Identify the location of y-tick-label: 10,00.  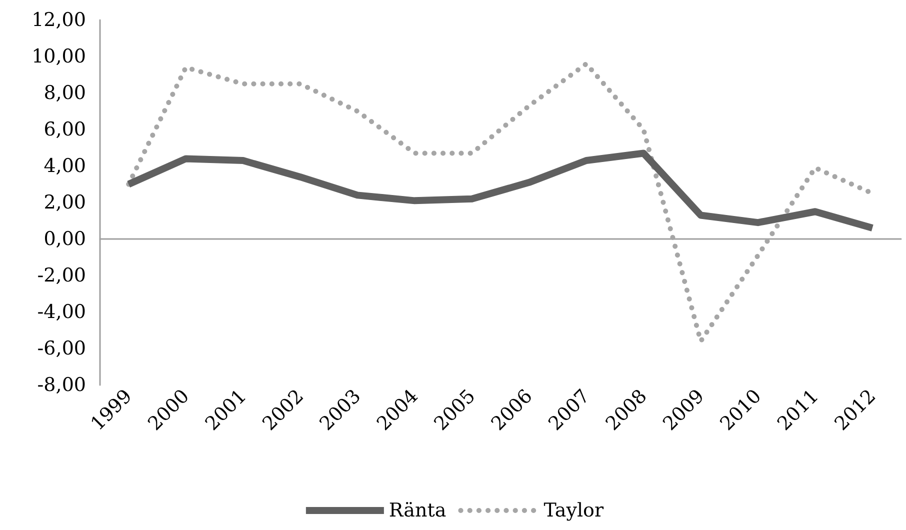
(59, 57).